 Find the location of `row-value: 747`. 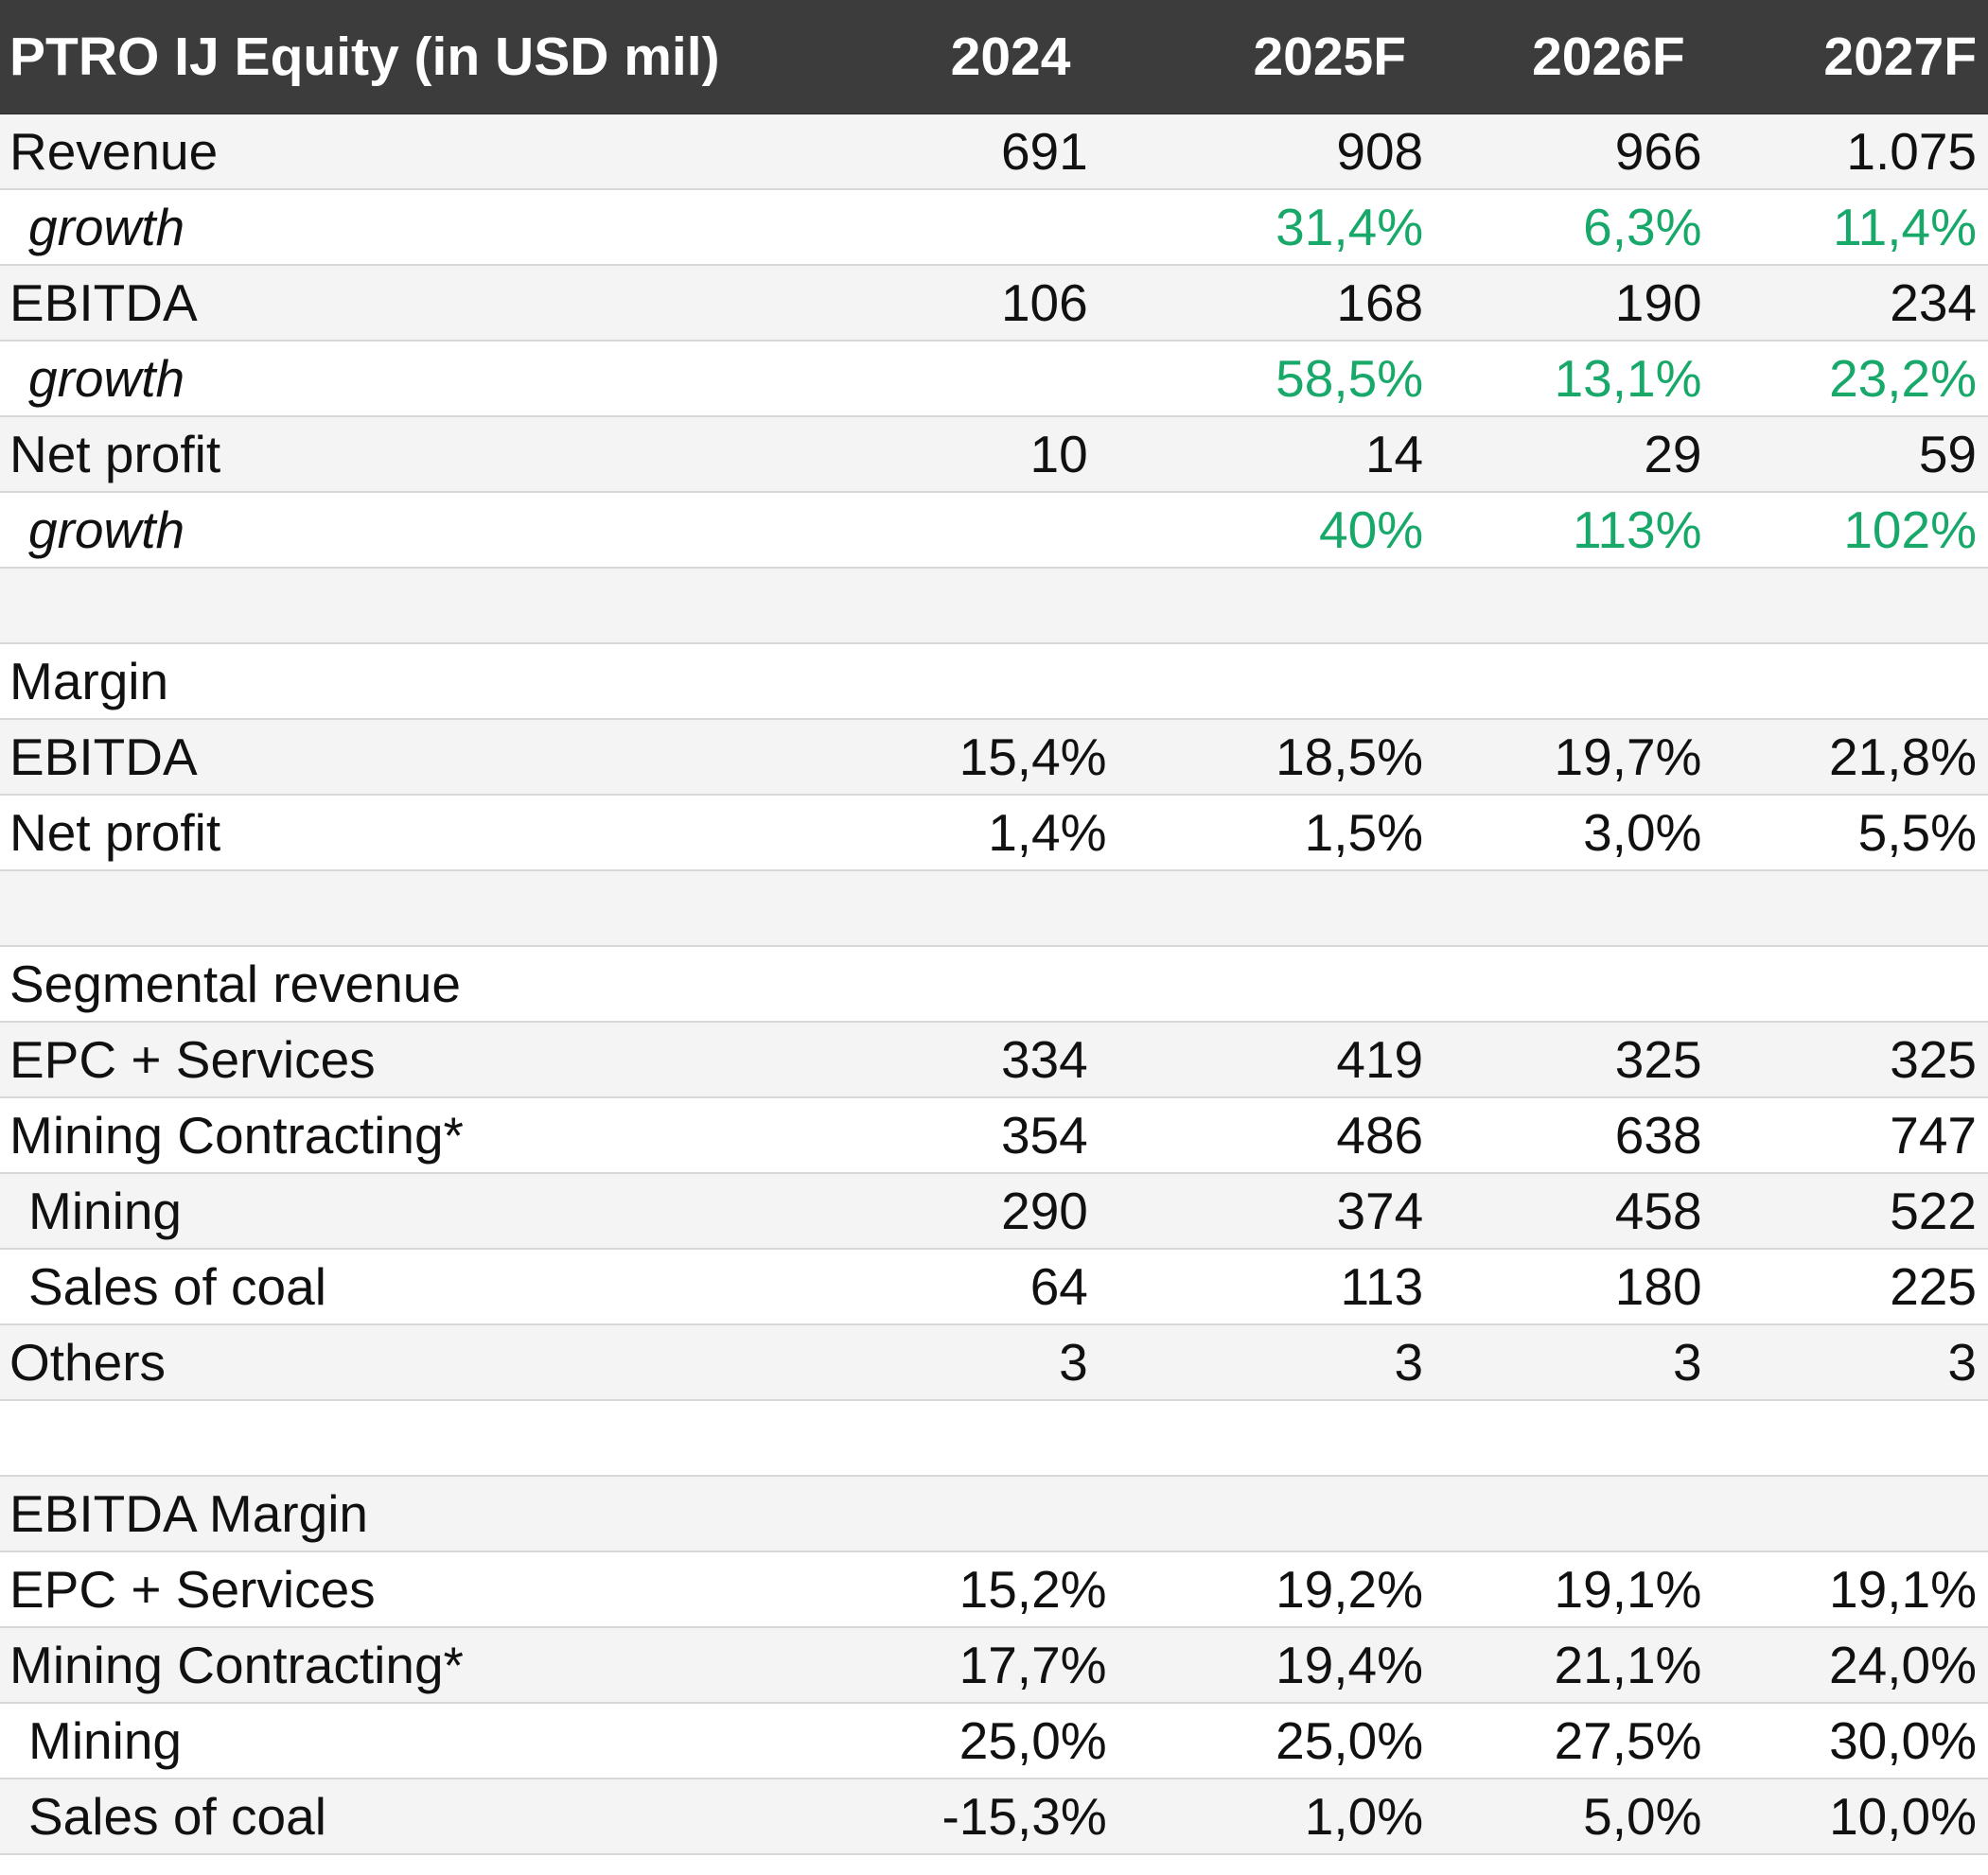

row-value: 747 is located at coordinates (1934, 1135).